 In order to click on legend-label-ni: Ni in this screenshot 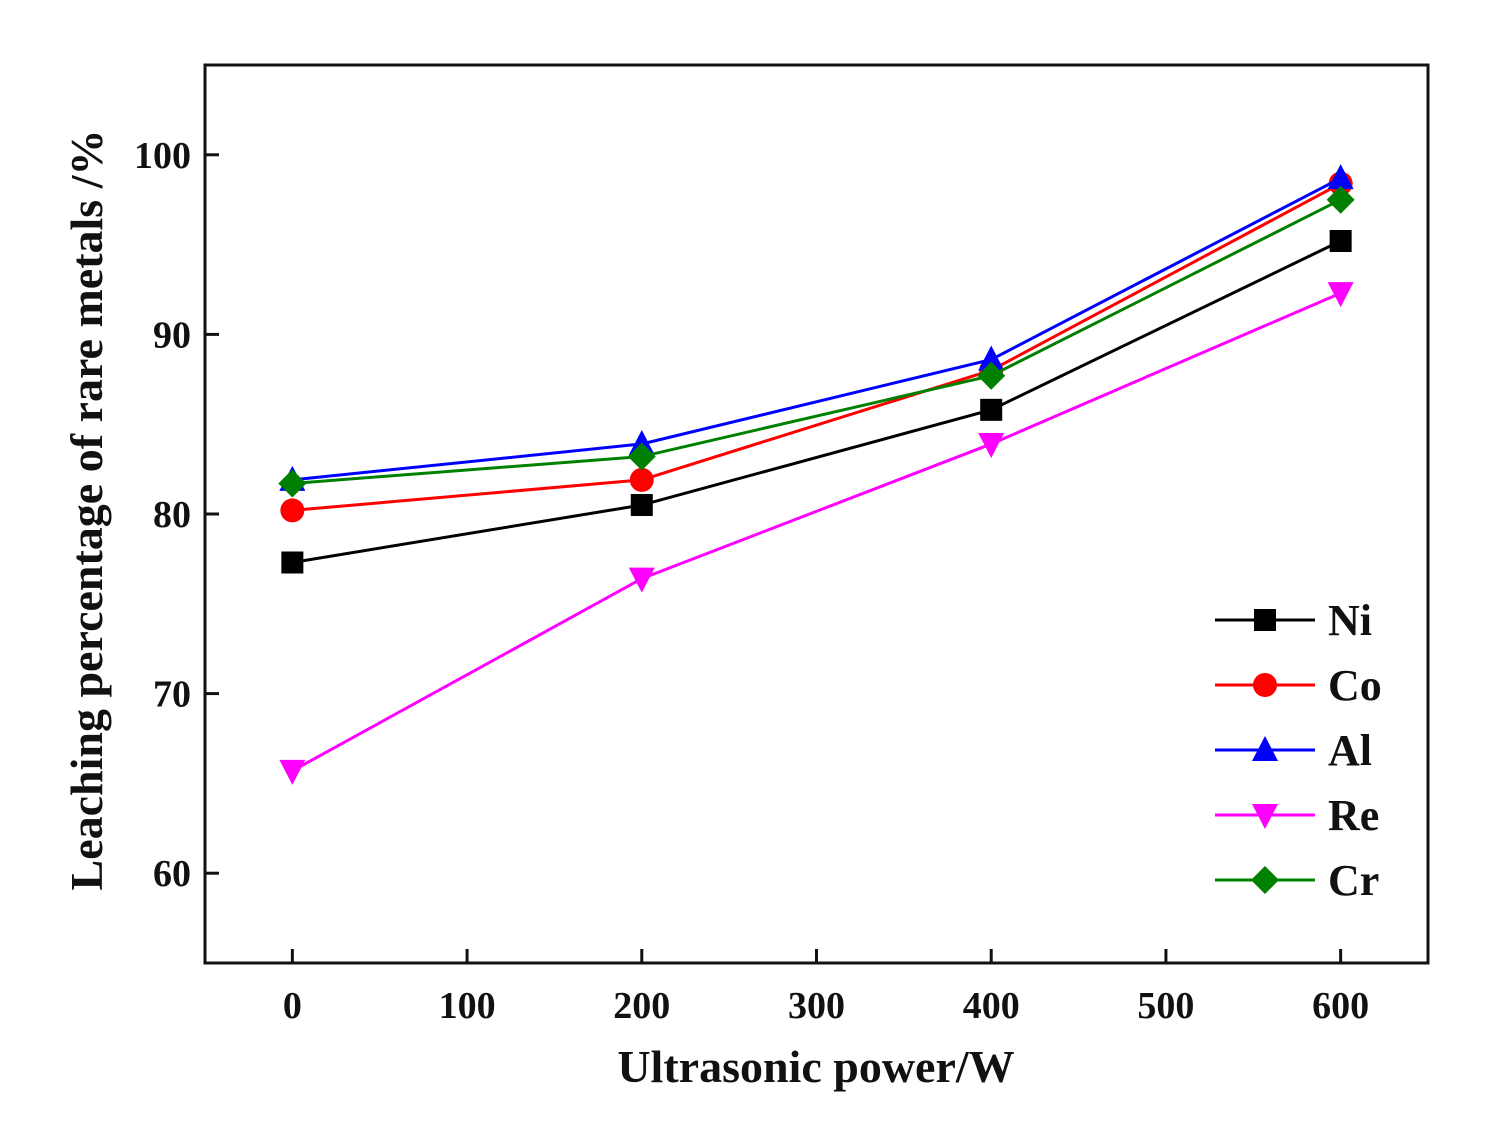, I will do `click(1350, 620)`.